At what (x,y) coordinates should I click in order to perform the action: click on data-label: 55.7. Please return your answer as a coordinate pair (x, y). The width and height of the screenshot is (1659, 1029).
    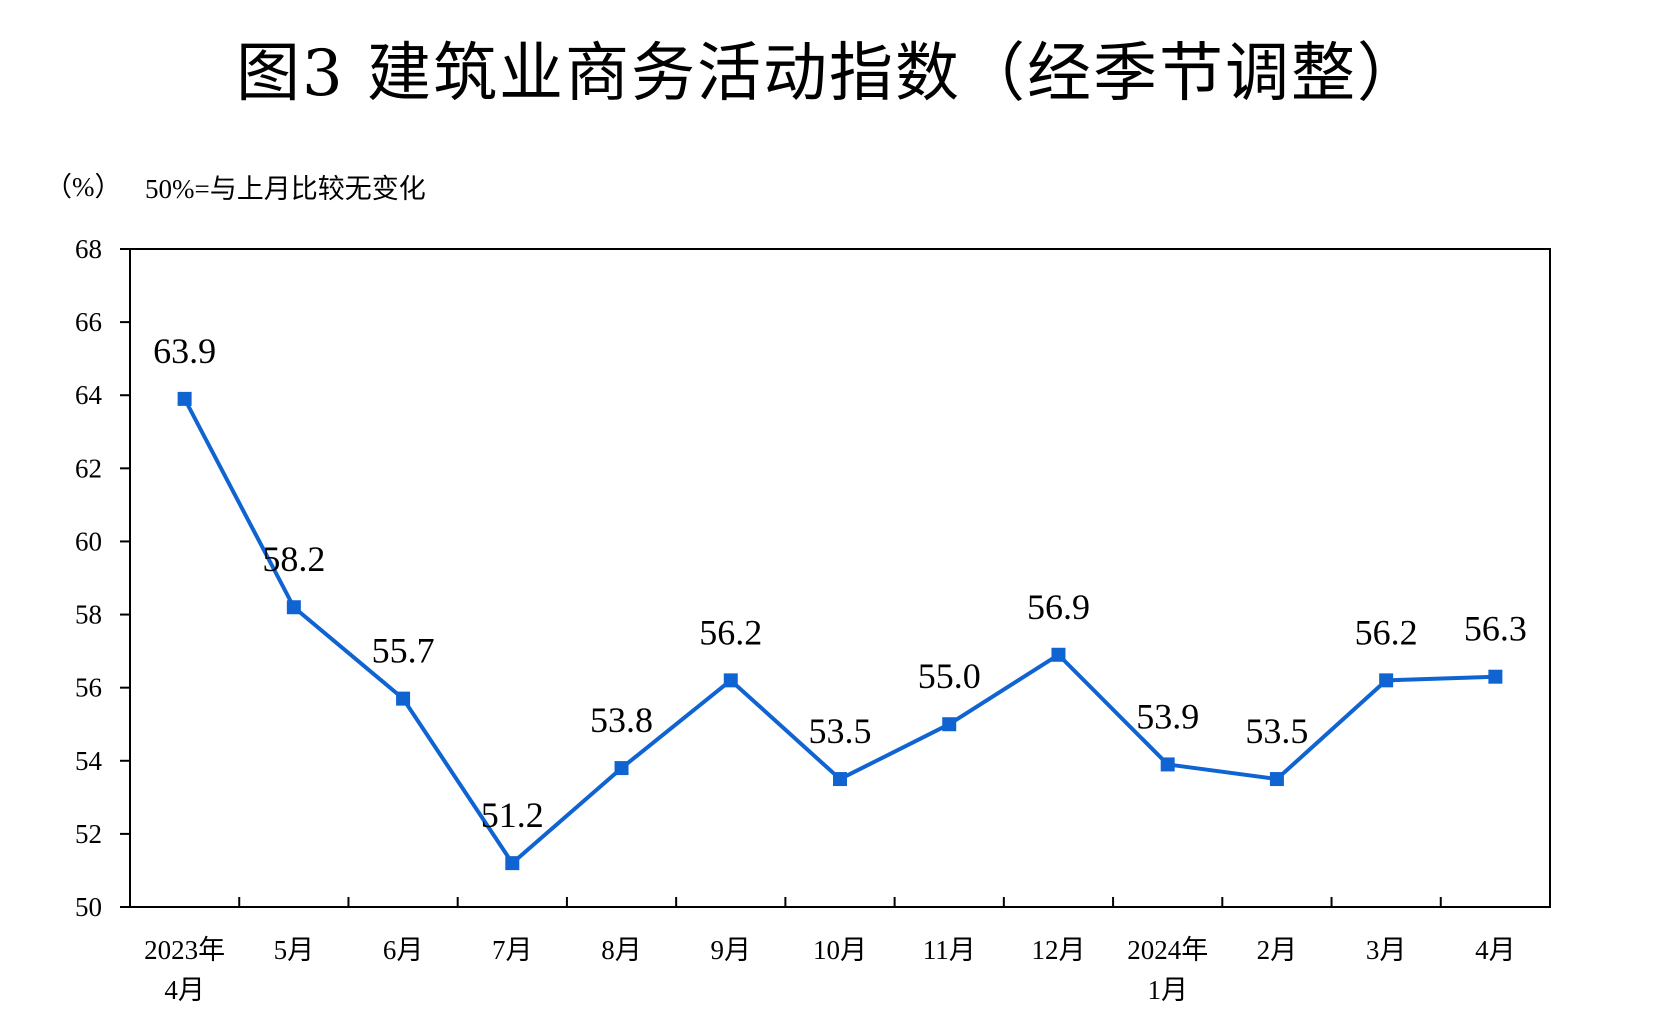
    Looking at the image, I should click on (403, 651).